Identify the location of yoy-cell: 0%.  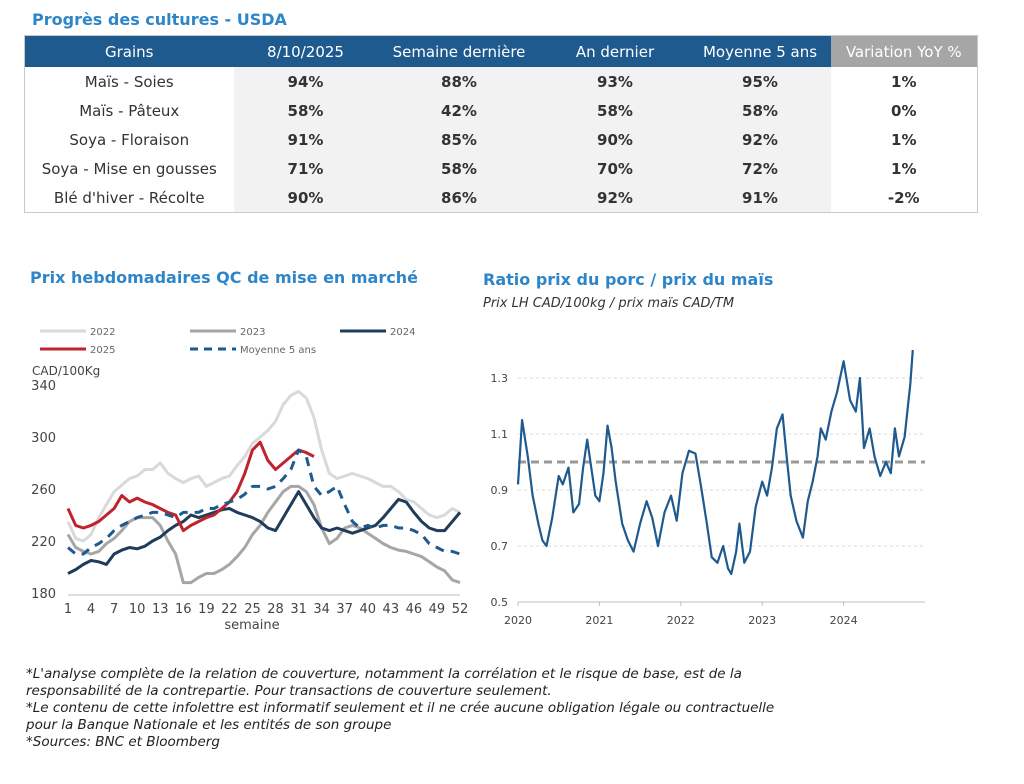
(904, 110).